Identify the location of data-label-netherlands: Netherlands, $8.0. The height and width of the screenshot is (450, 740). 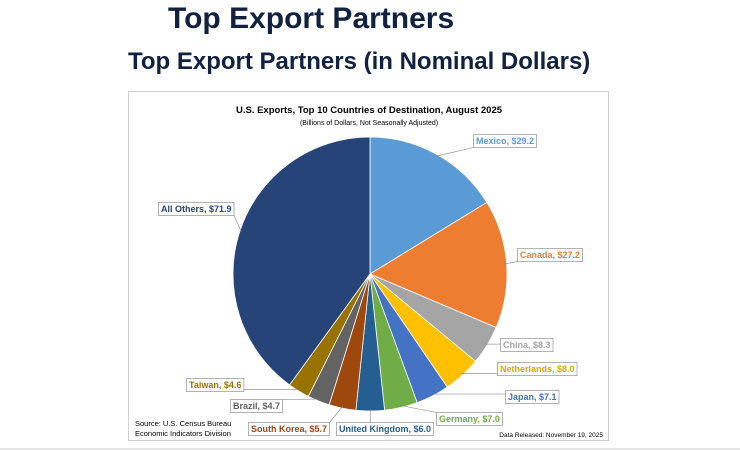
(537, 369).